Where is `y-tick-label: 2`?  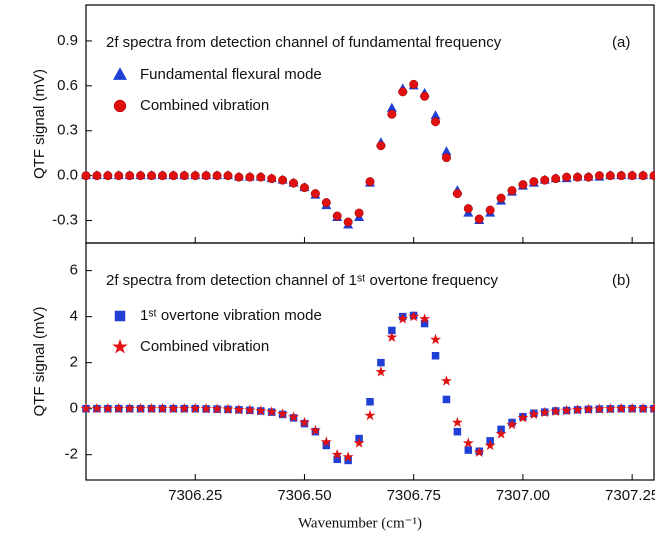 y-tick-label: 2 is located at coordinates (74, 362).